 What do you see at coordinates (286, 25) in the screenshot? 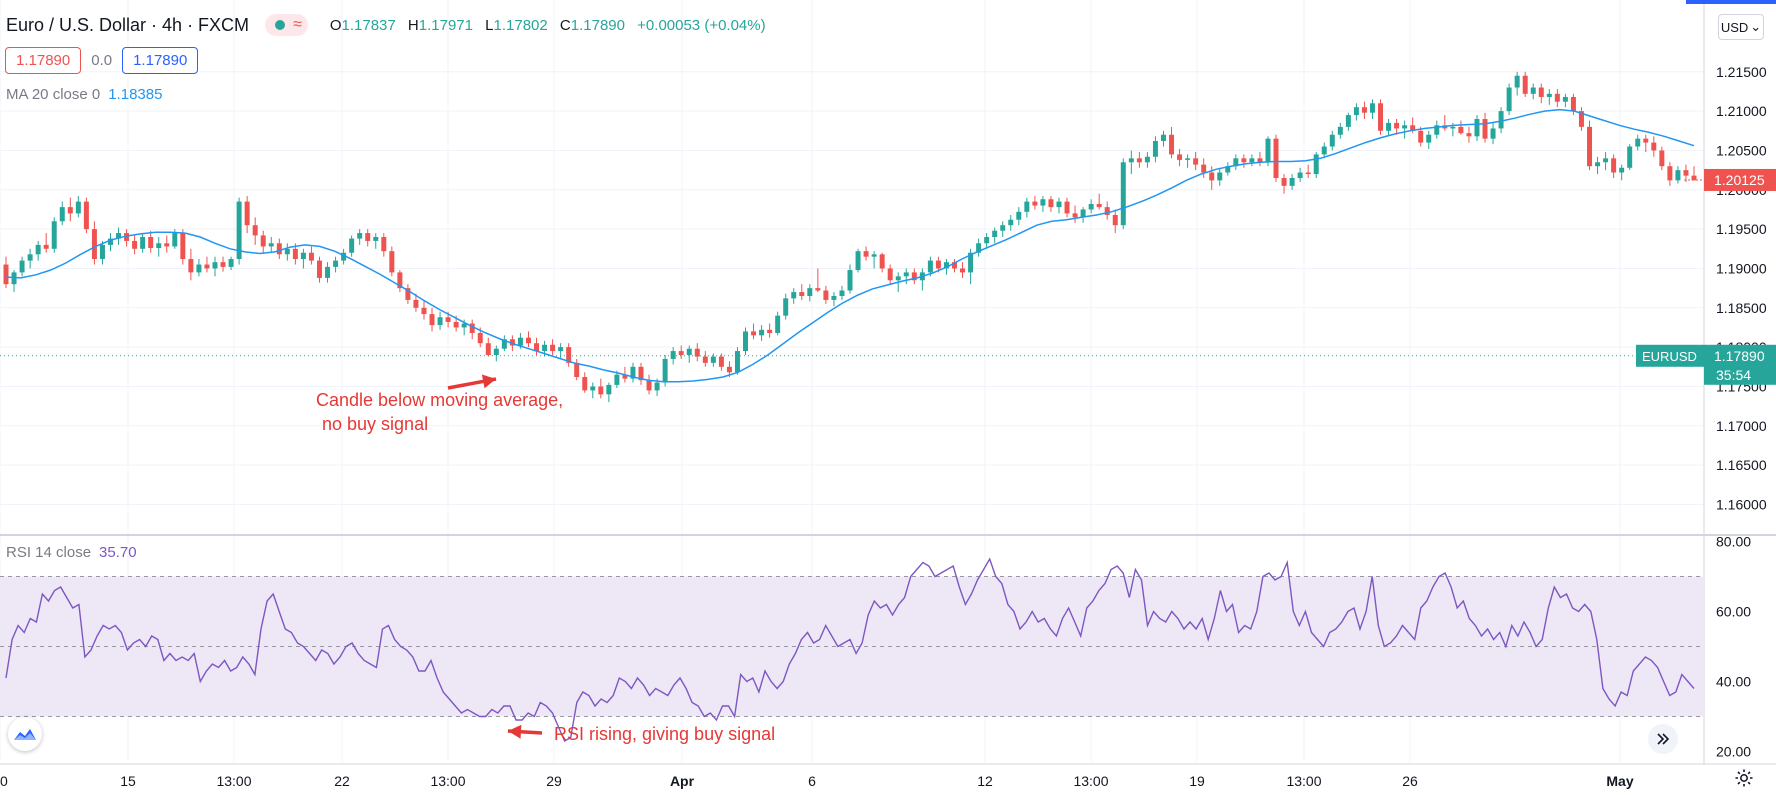
I see `market-status-pill: ≈` at bounding box center [286, 25].